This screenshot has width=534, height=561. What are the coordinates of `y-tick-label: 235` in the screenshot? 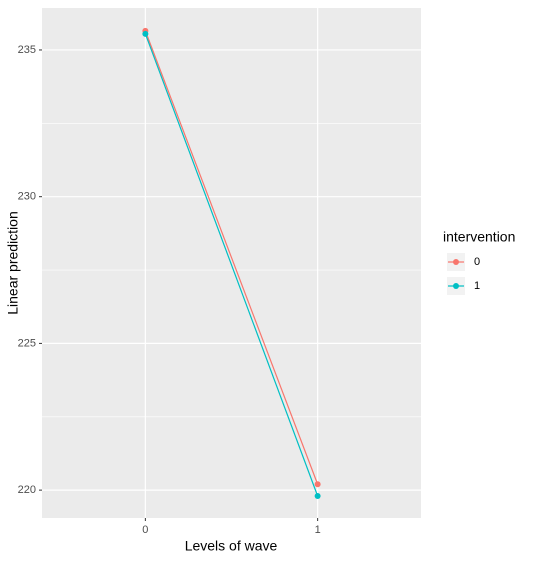 It's located at (27, 50).